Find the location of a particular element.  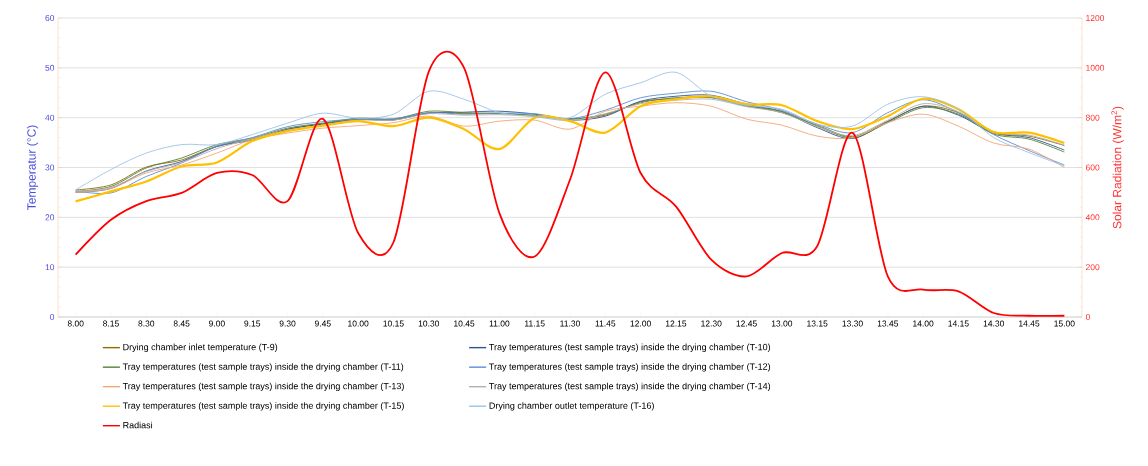

x-tick-label: 8.15 is located at coordinates (111, 323).